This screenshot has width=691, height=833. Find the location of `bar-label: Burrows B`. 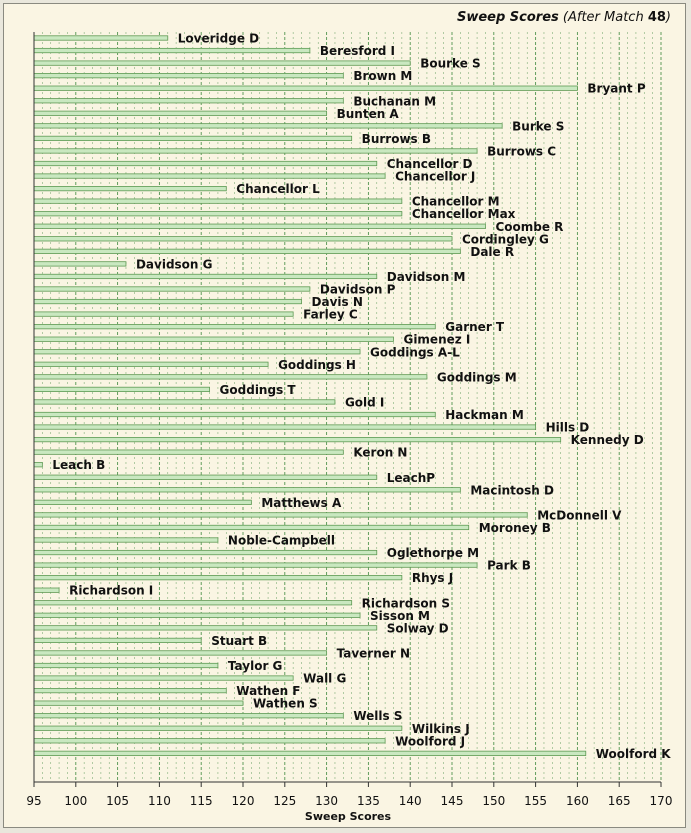

bar-label: Burrows B is located at coordinates (396, 139).